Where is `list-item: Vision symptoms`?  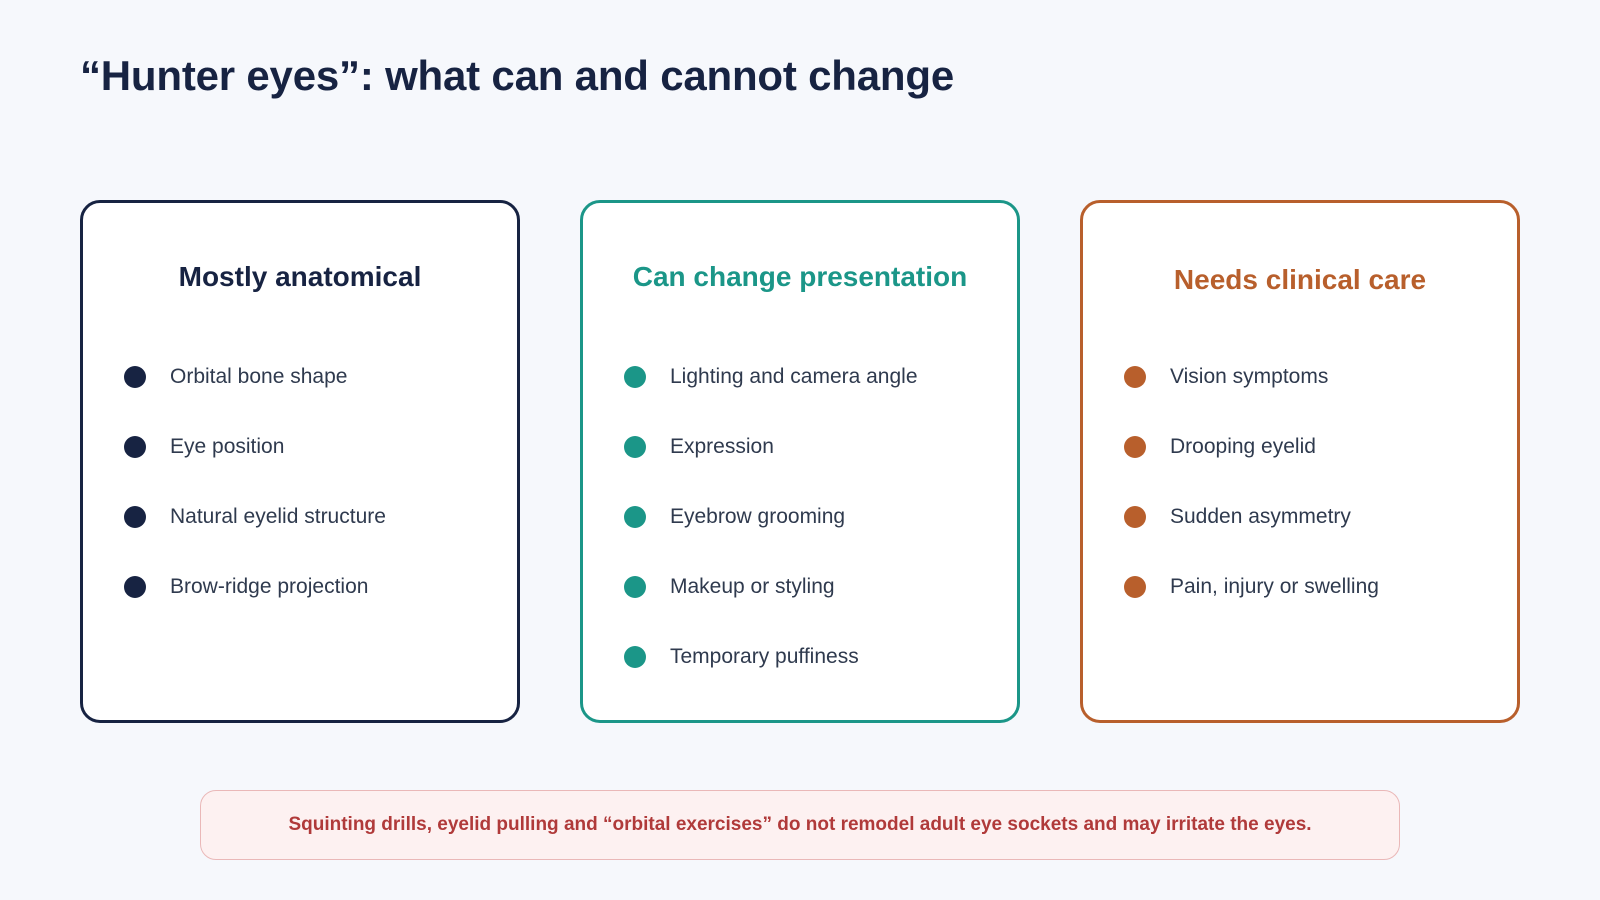 list-item: Vision symptoms is located at coordinates (1226, 377).